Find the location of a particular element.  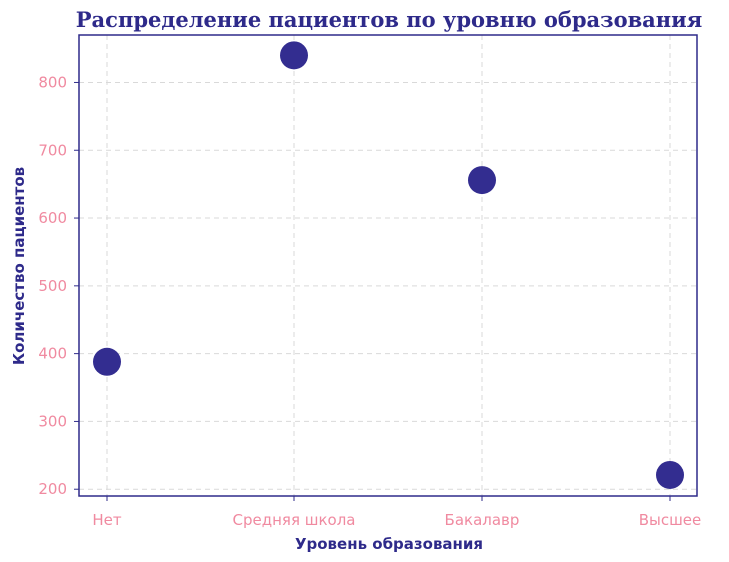

x-tick-label: Средняя школа is located at coordinates (294, 520).